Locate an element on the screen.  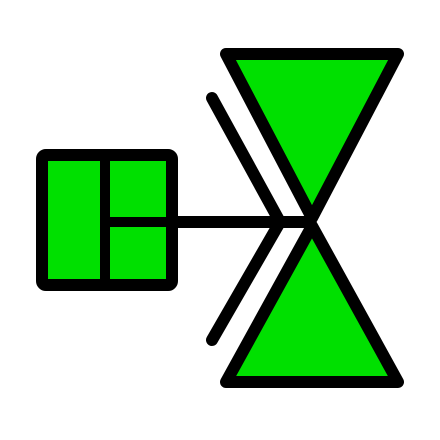
actuator-box is located at coordinates (107, 220).